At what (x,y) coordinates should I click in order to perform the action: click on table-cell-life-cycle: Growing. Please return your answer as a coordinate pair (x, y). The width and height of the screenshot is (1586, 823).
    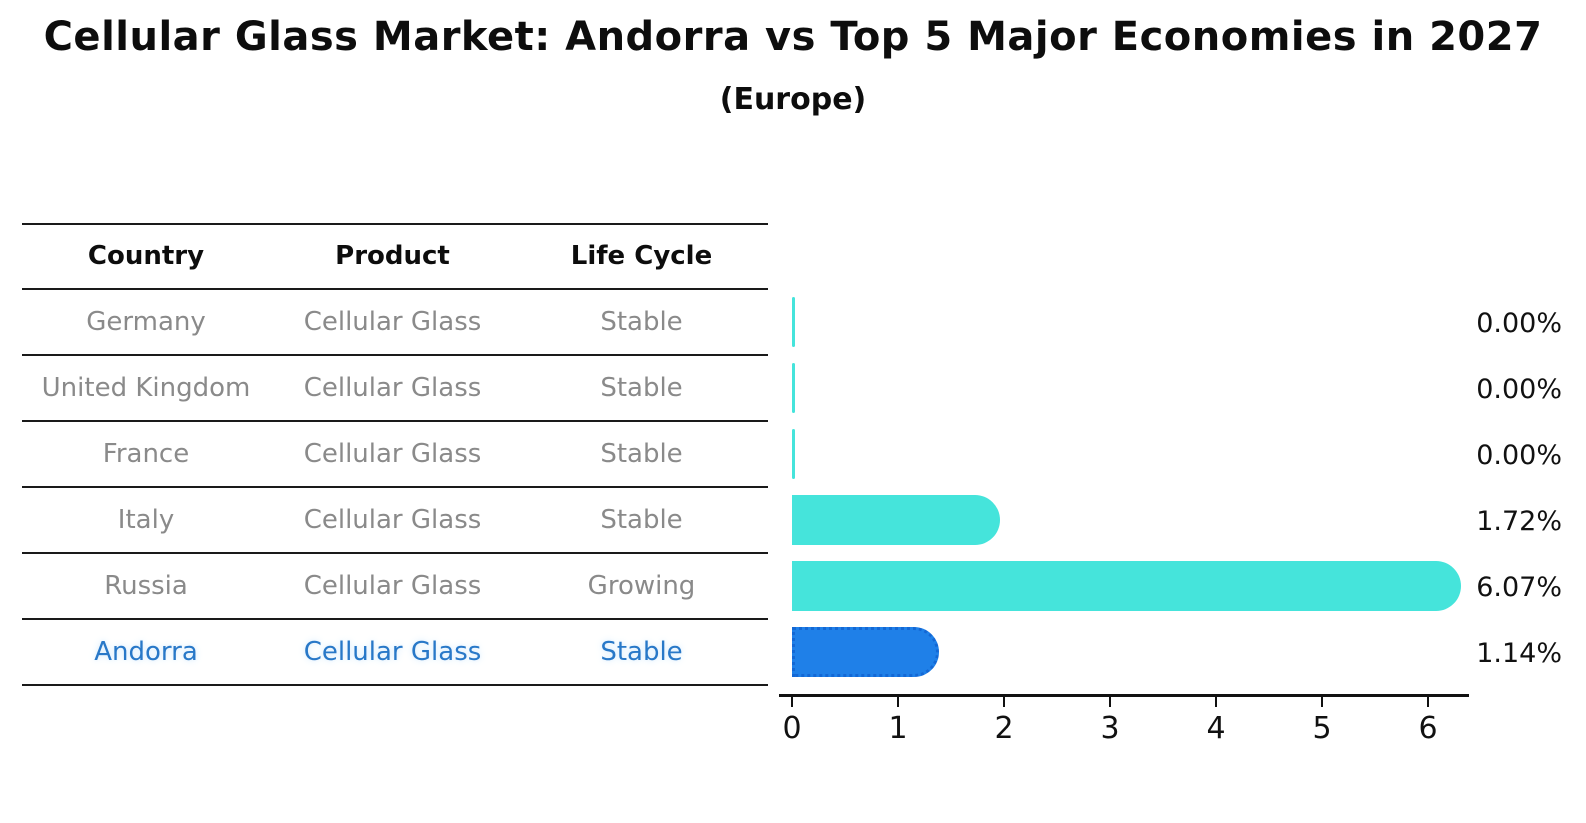
    Looking at the image, I should click on (641, 586).